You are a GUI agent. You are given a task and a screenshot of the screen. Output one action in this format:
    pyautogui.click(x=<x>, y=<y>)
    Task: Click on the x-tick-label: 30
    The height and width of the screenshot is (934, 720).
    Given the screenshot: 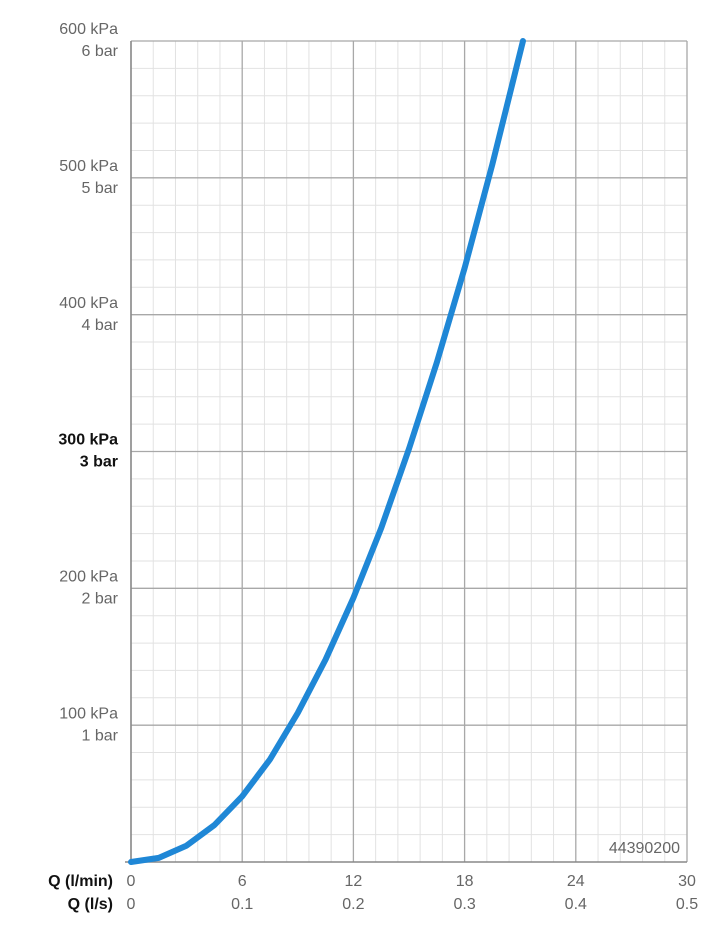 What is the action you would take?
    pyautogui.click(x=687, y=881)
    